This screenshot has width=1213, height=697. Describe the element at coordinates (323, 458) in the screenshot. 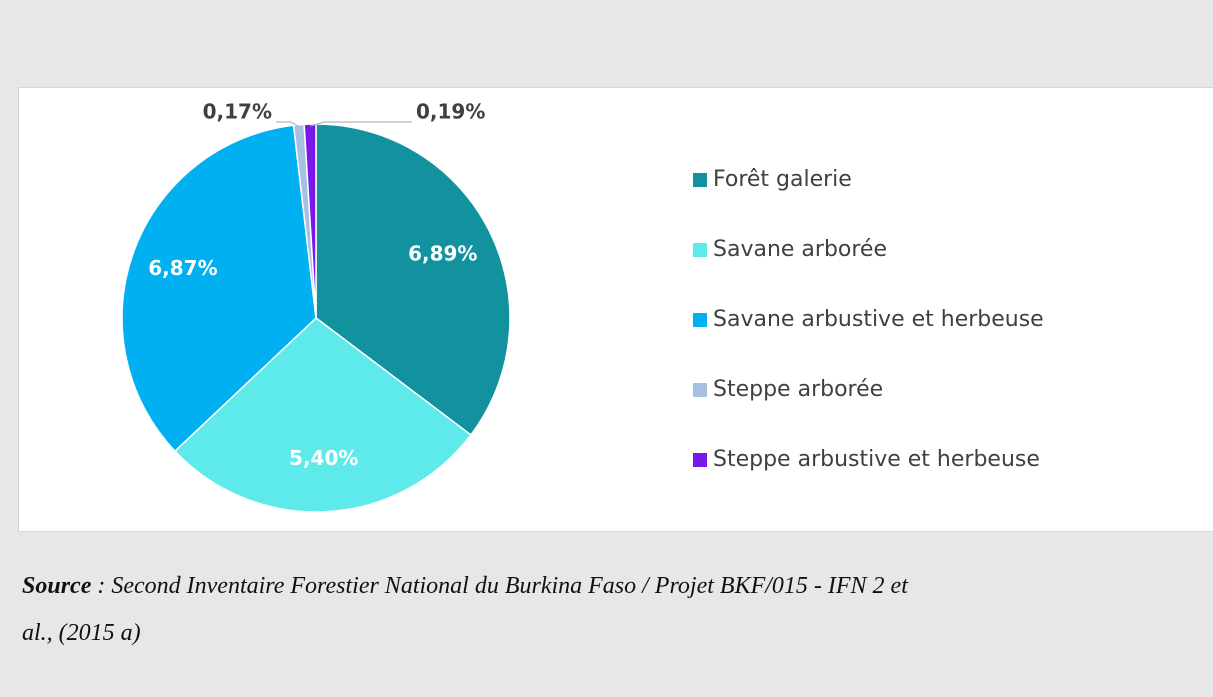

I see `data-label: 5,40%` at that location.